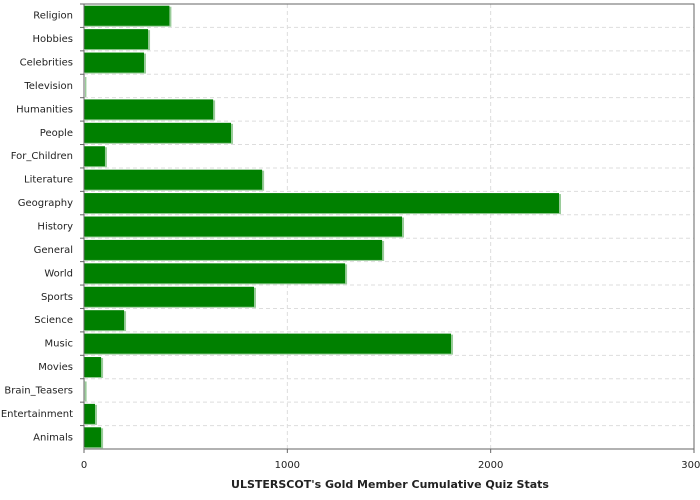 The image size is (700, 500). What do you see at coordinates (42, 156) in the screenshot?
I see `y-tick-label: For_Children` at bounding box center [42, 156].